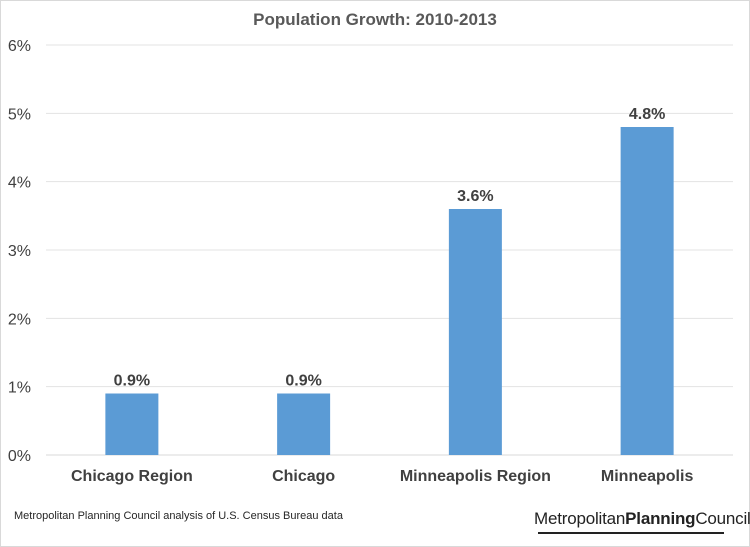 The width and height of the screenshot is (750, 547). I want to click on organization-logo: MetropolitanPlanningCouncil, so click(642, 519).